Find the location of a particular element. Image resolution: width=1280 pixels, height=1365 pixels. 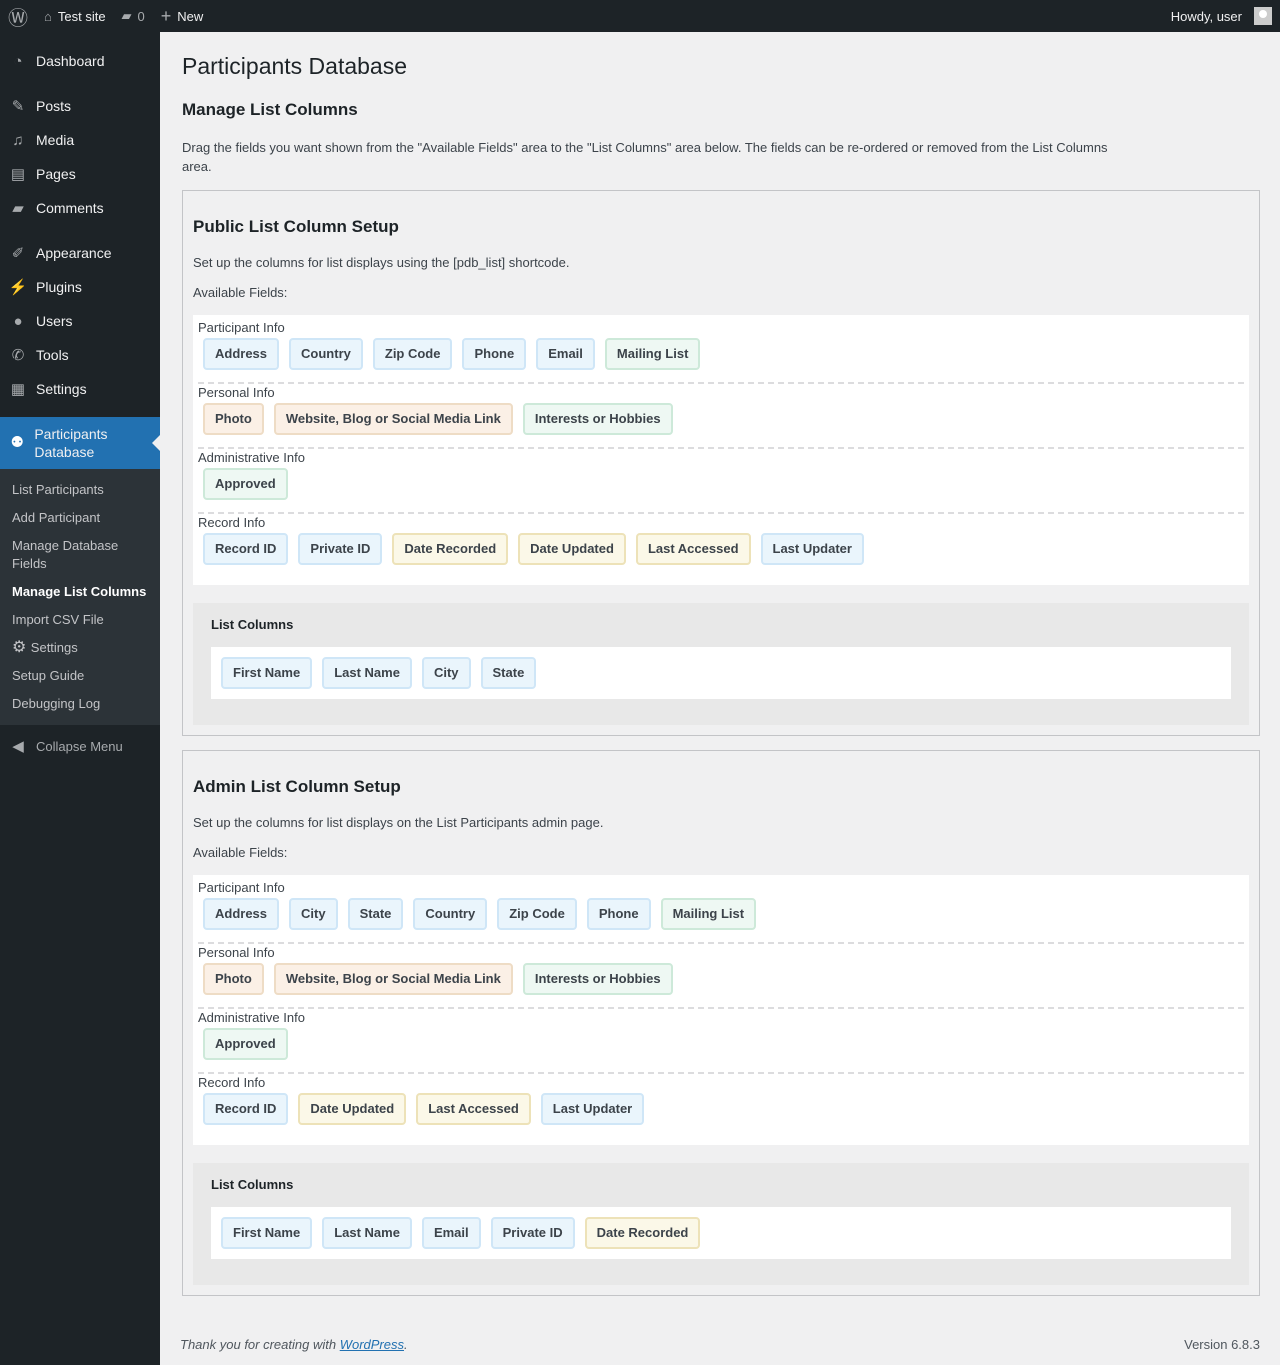

submenu-item-import-csv-file: Import CSV File is located at coordinates (80, 620).